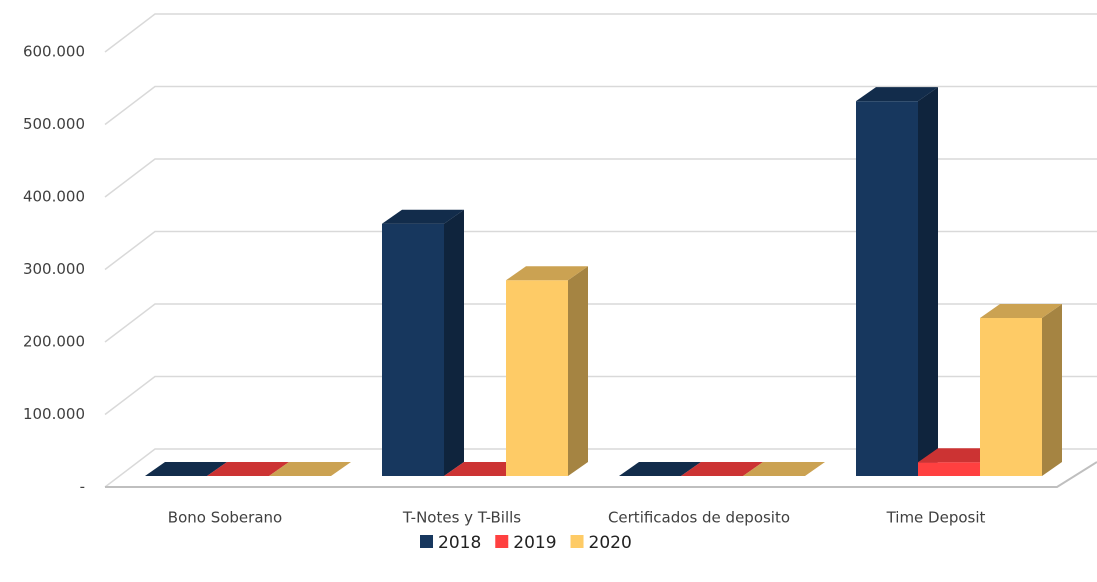 This screenshot has width=1097, height=582. I want to click on legend-label: 2020, so click(610, 543).